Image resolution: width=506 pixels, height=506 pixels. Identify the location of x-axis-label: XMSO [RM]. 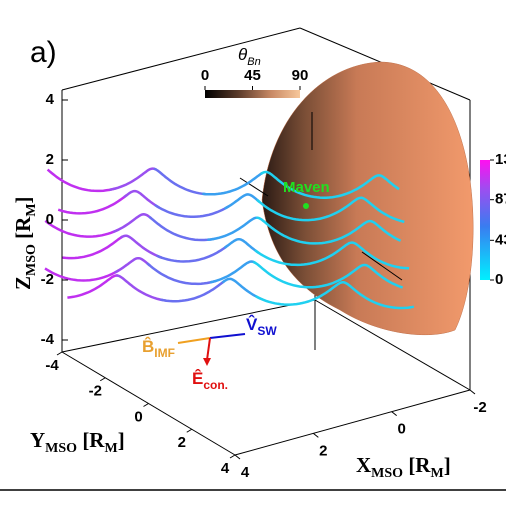
(403, 467).